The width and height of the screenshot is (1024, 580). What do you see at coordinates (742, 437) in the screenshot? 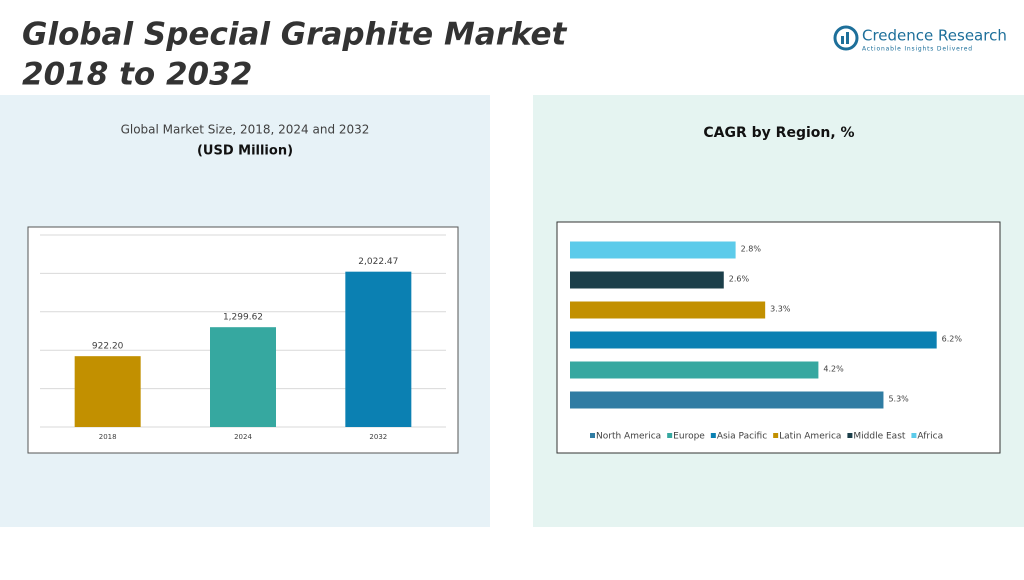
I see `legend-label: Asia Pacific` at bounding box center [742, 437].